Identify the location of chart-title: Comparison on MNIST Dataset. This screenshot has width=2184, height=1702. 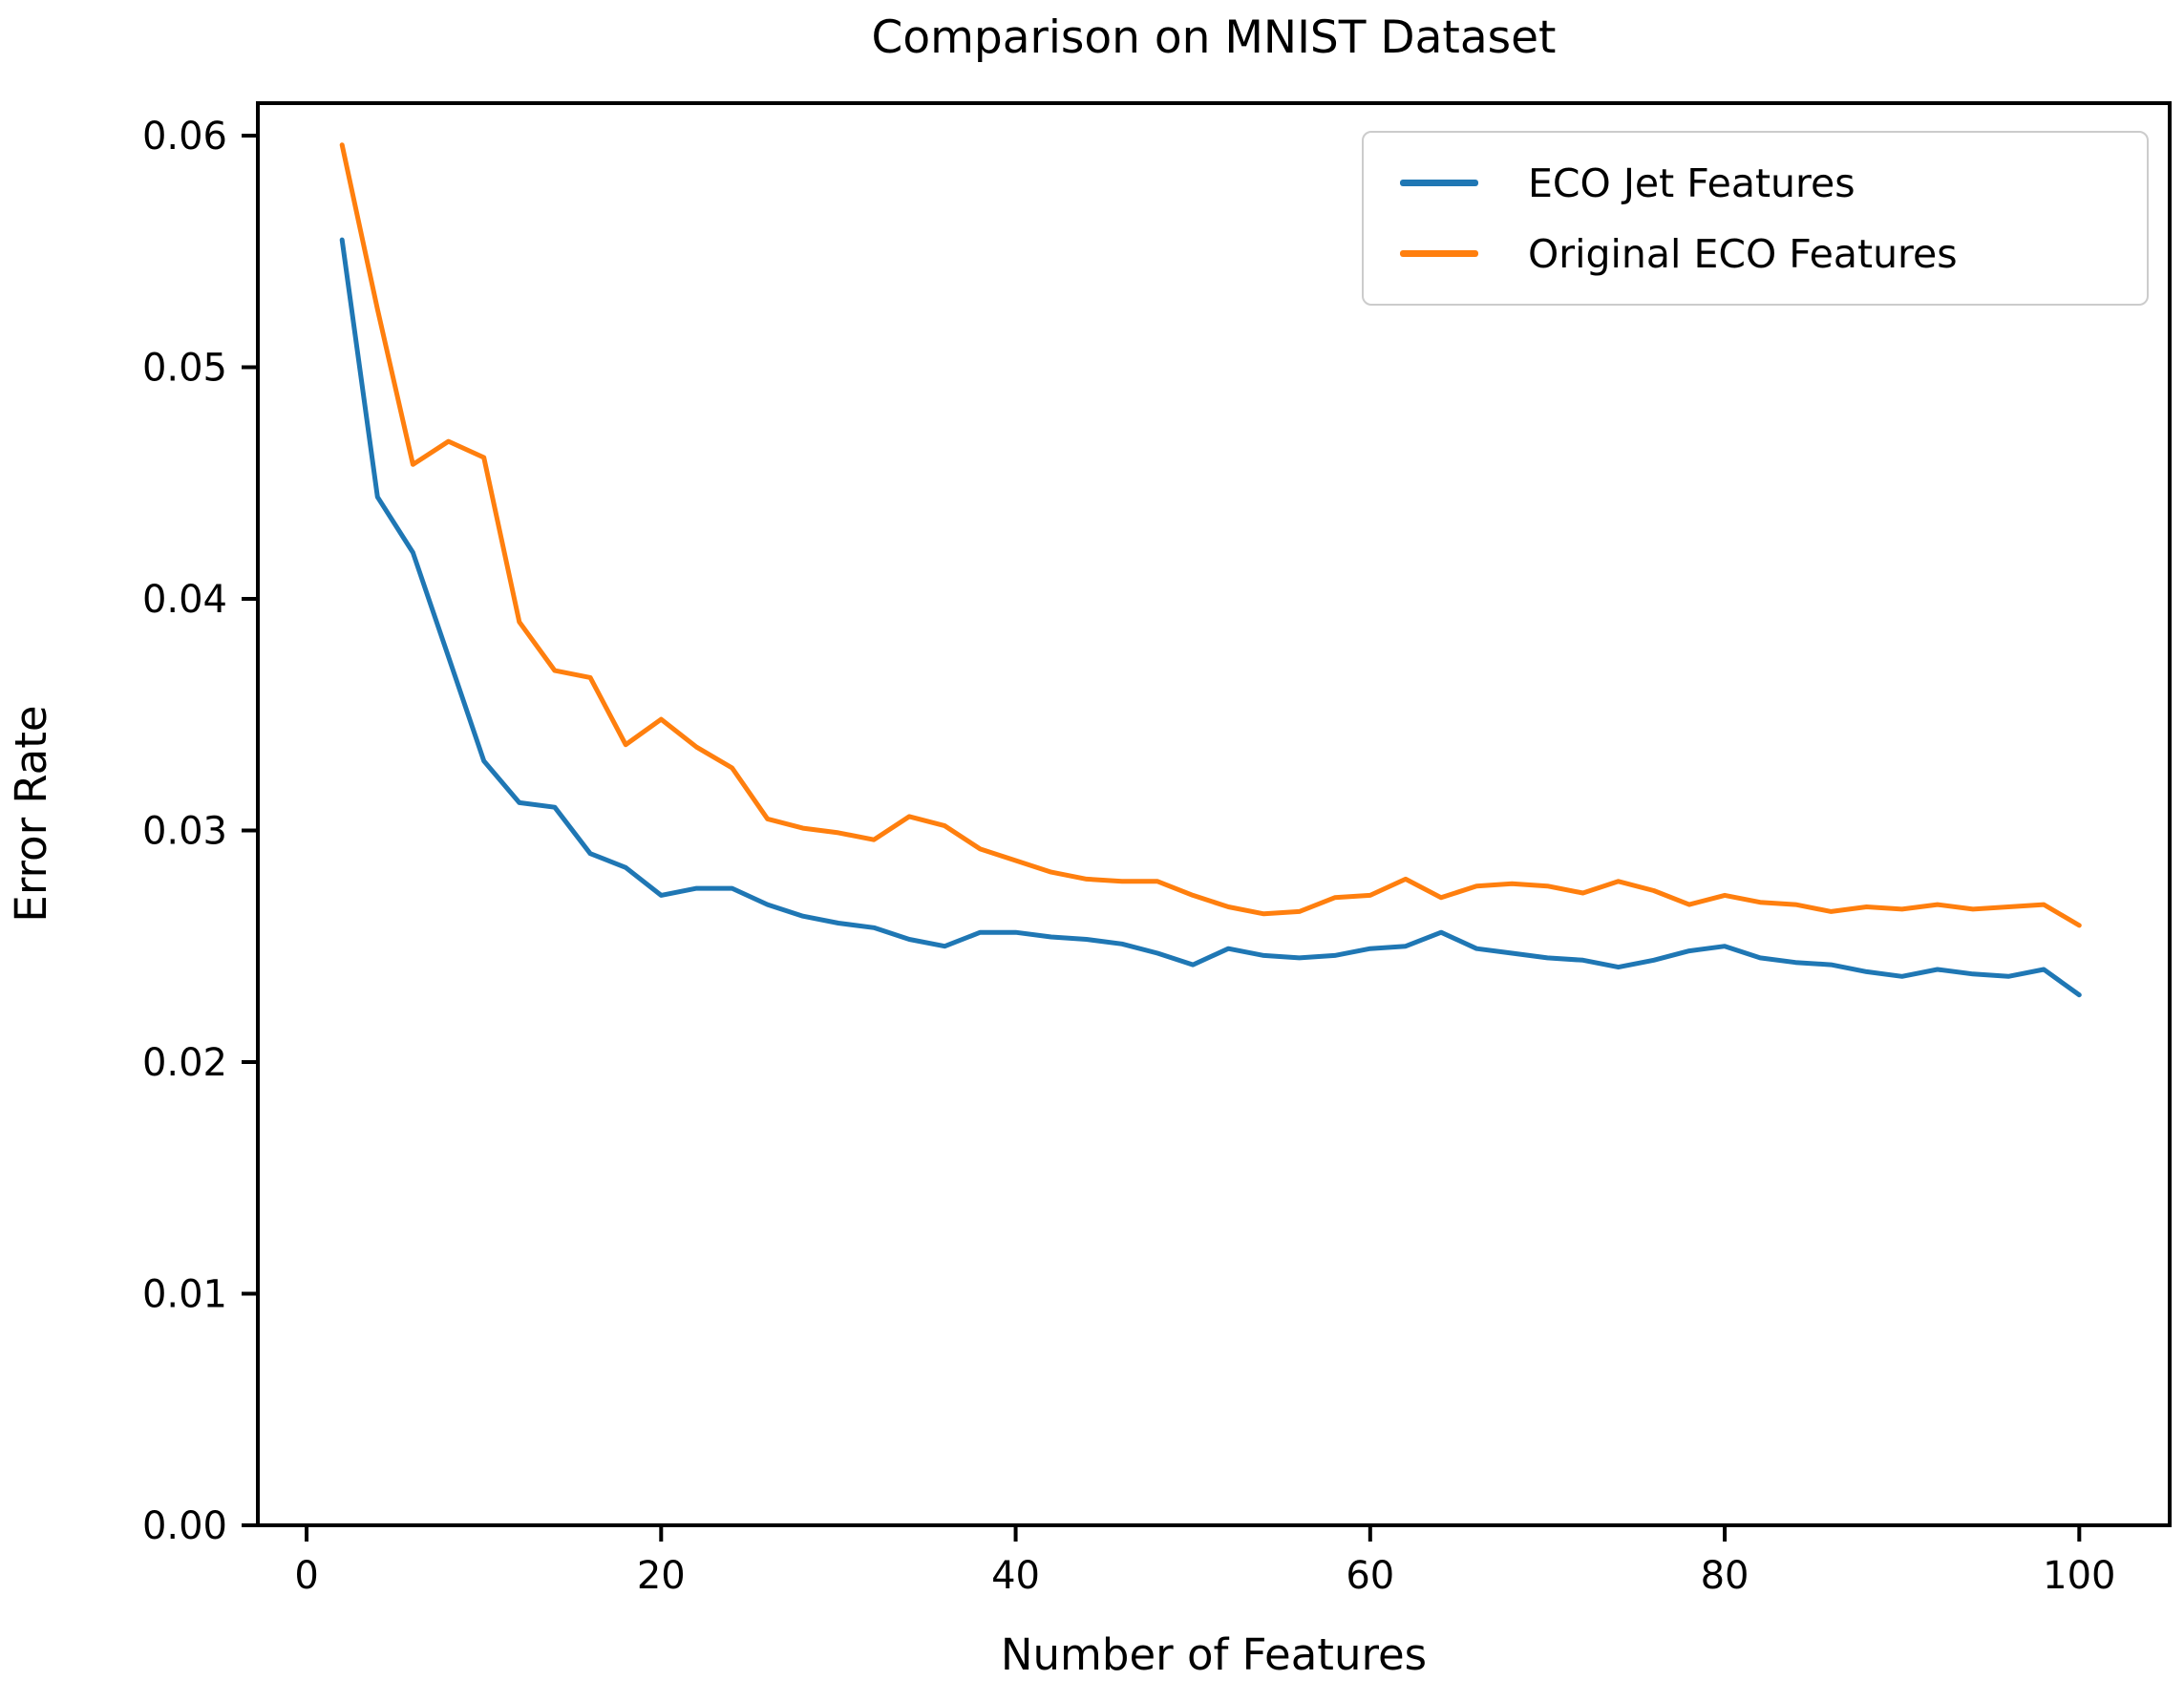
(1214, 37).